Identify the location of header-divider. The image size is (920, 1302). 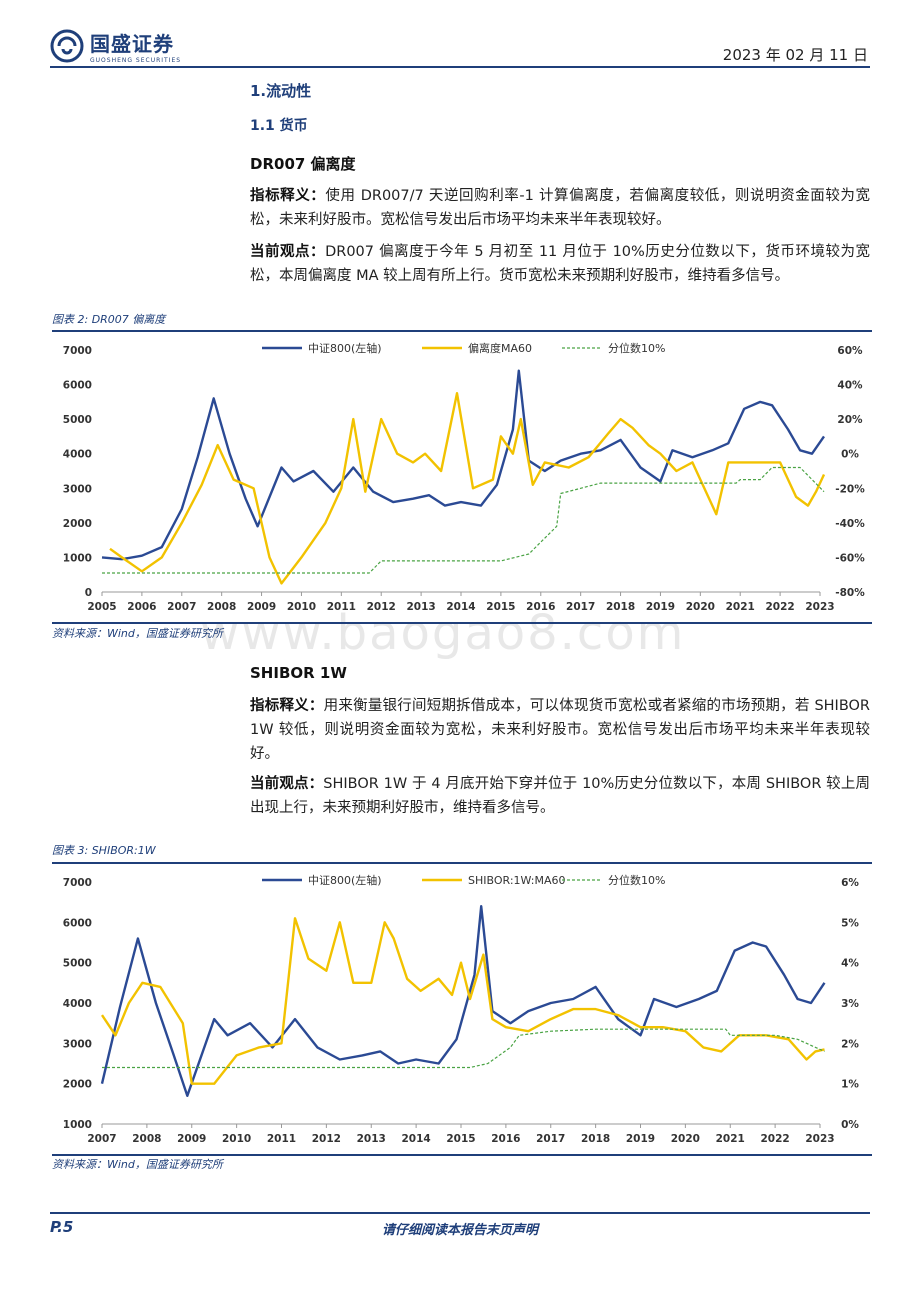
(460, 67).